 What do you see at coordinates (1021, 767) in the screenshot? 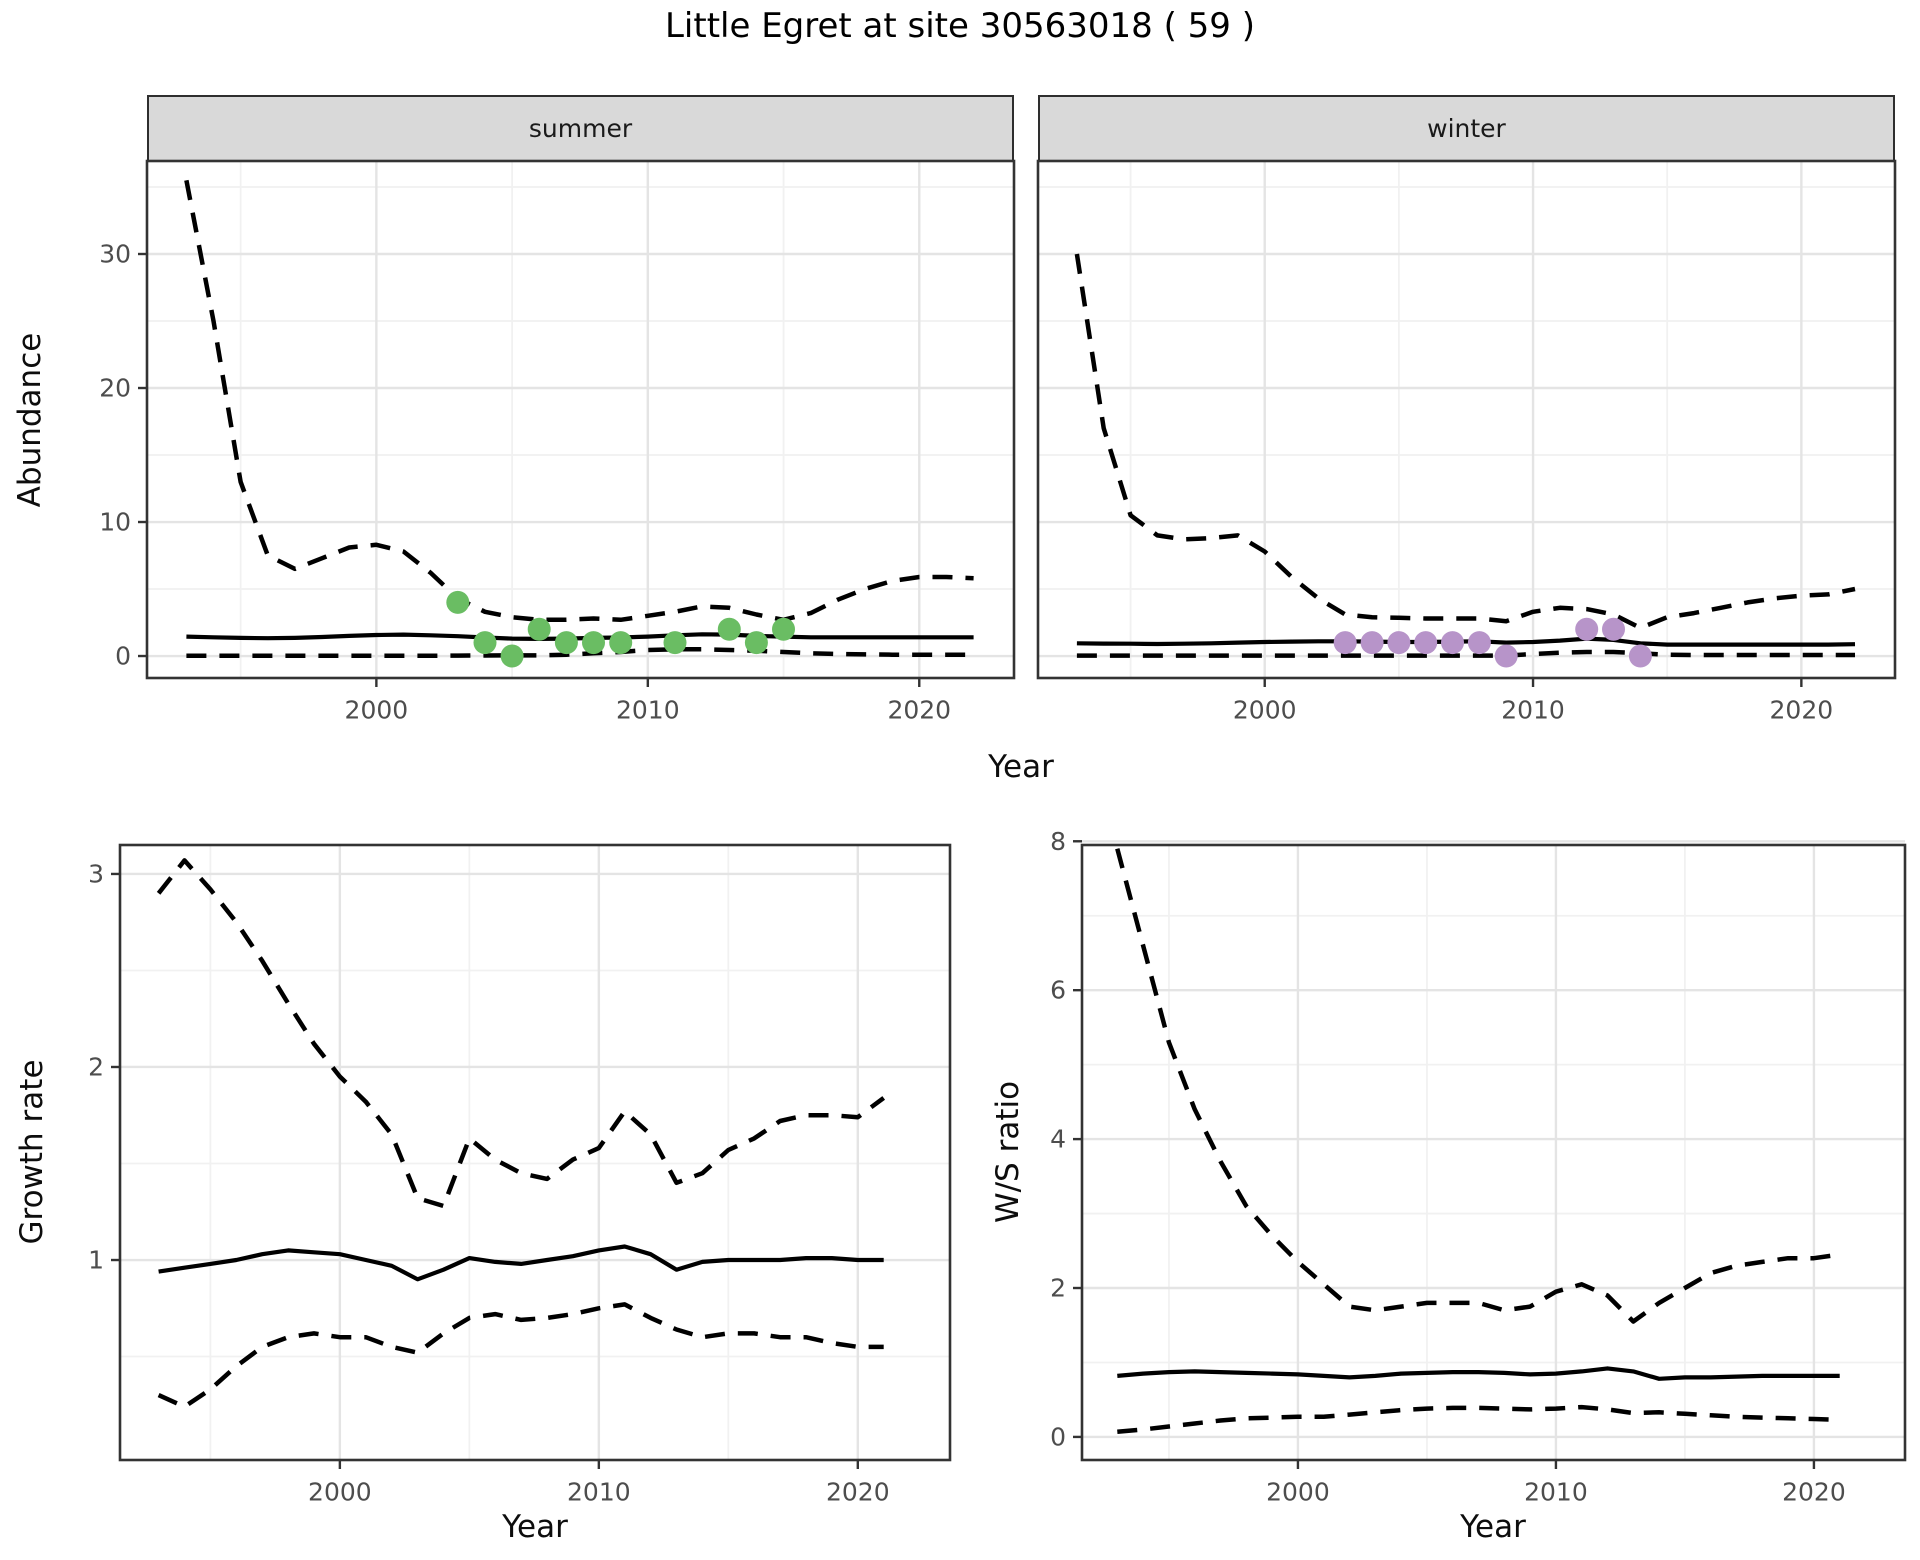
I see `x-axis-title-year-top: Year` at bounding box center [1021, 767].